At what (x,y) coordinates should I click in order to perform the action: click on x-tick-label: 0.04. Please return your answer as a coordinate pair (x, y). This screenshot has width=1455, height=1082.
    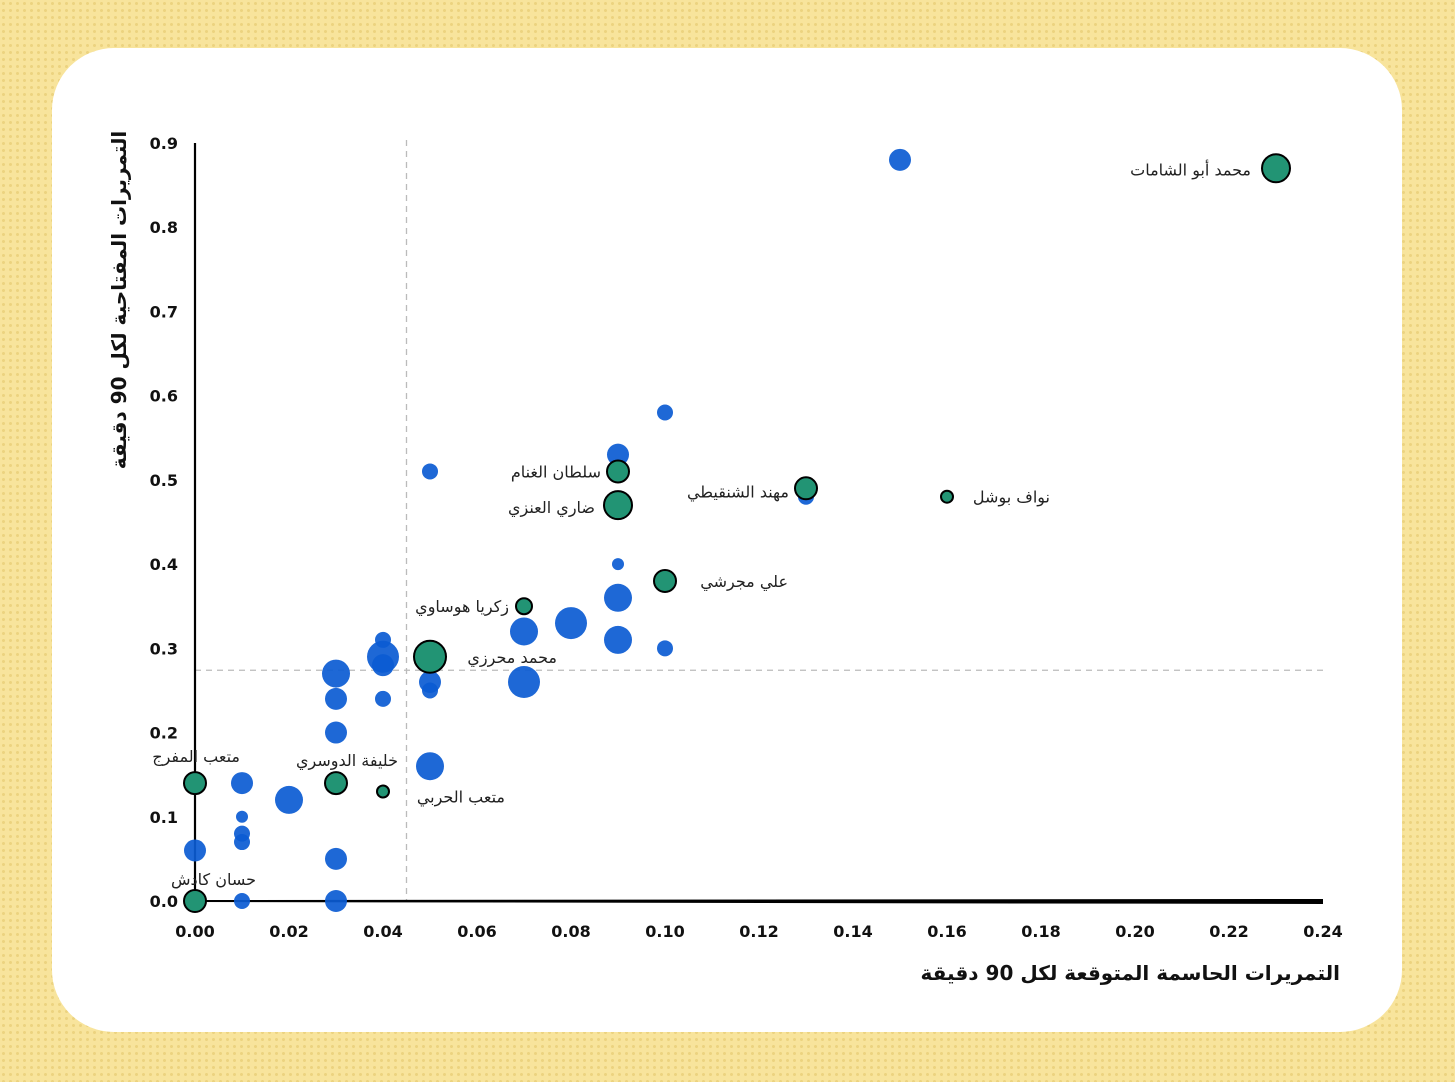
    Looking at the image, I should click on (382, 931).